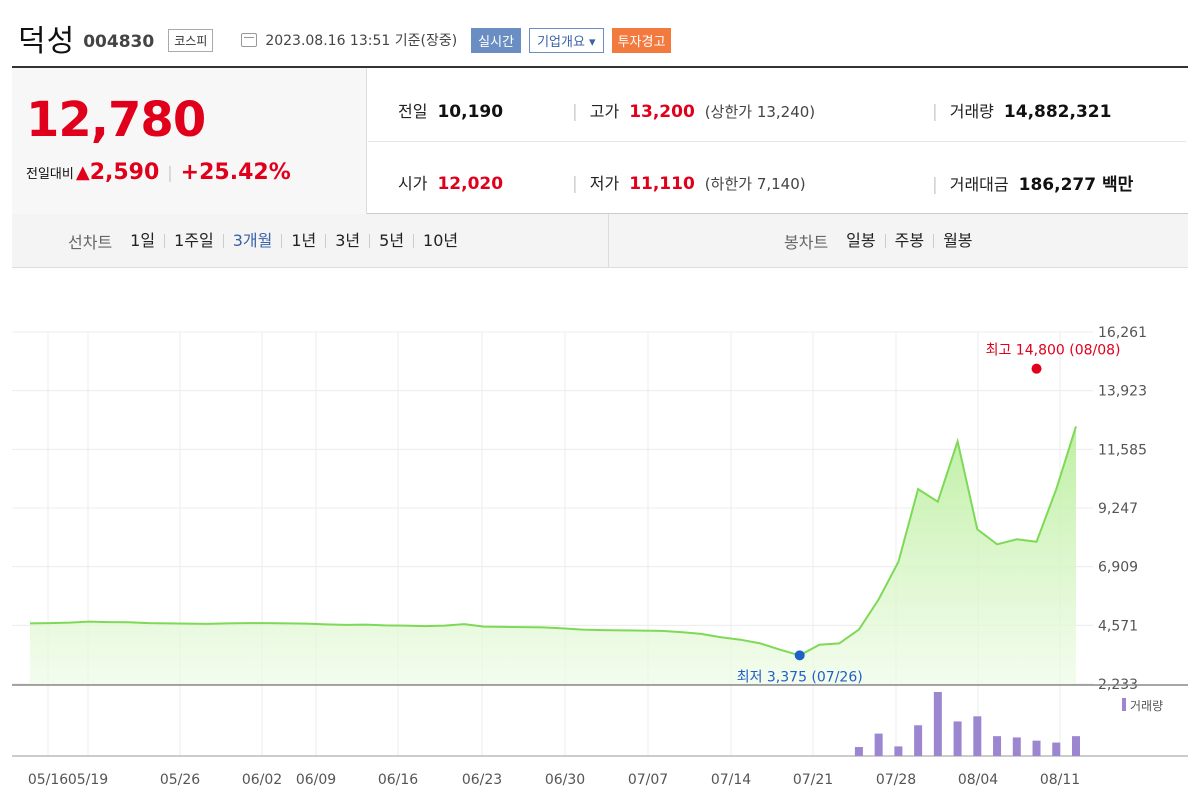 The height and width of the screenshot is (810, 1188). I want to click on tab-daily: 일봉, so click(861, 240).